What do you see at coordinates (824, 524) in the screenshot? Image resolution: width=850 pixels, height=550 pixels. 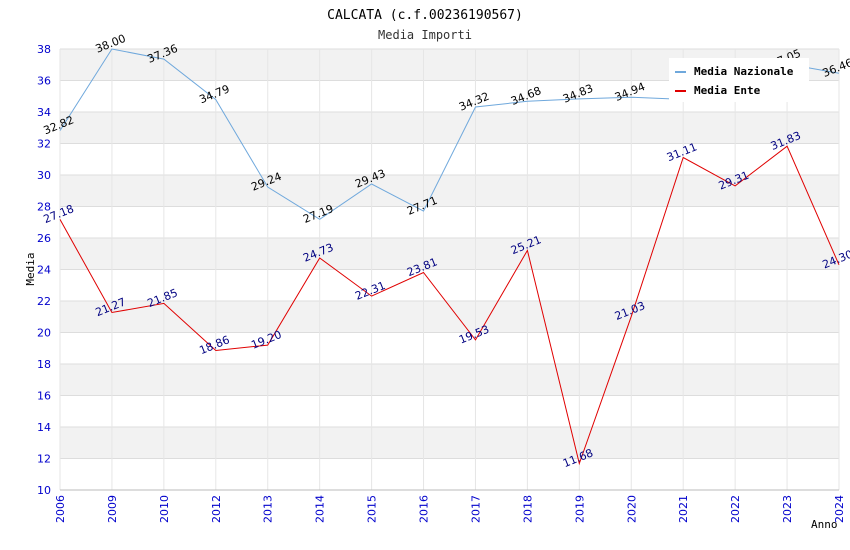 I see `x-axis-label: Anno` at bounding box center [824, 524].